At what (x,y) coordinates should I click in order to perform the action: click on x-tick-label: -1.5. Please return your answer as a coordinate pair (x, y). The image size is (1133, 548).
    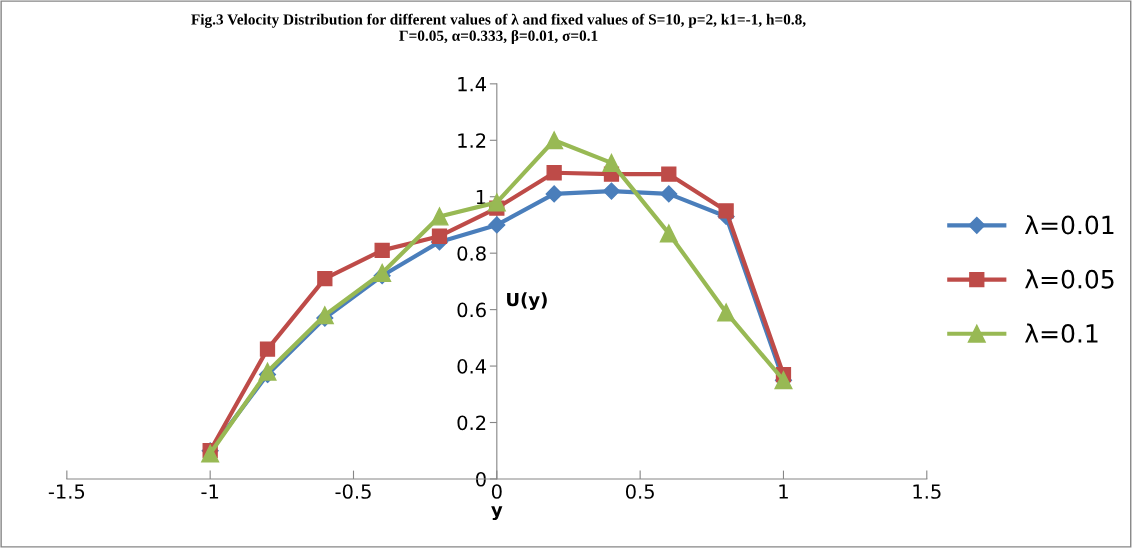
    Looking at the image, I should click on (66, 491).